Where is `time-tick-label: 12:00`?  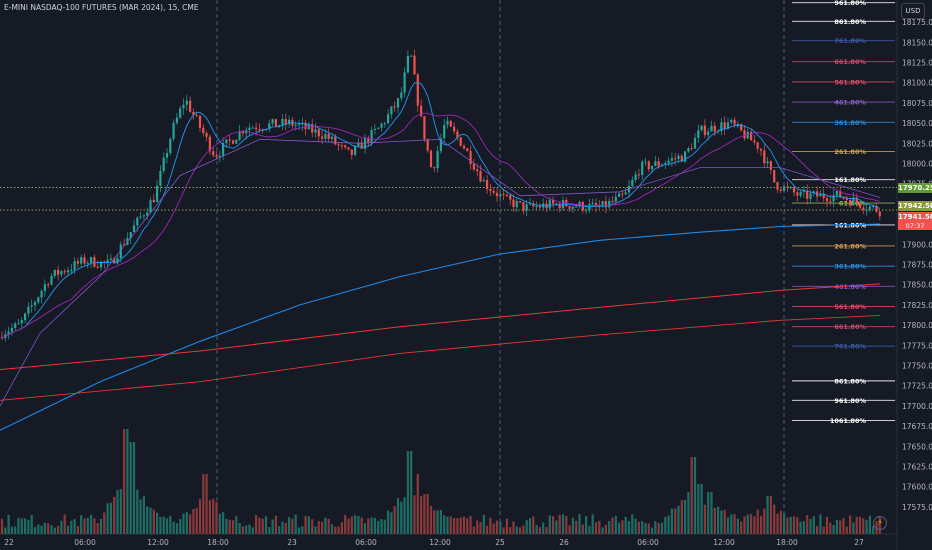 time-tick-label: 12:00 is located at coordinates (724, 542).